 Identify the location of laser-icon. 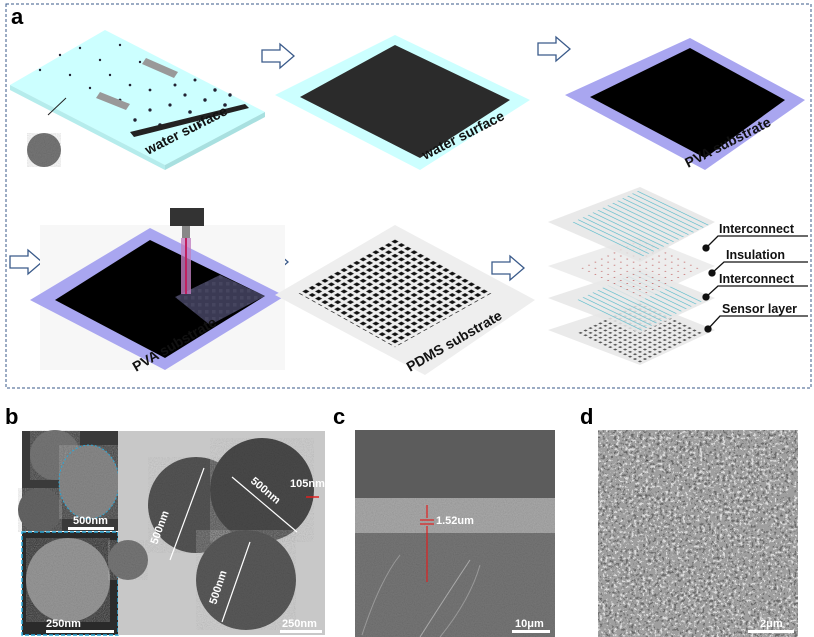
(187, 217).